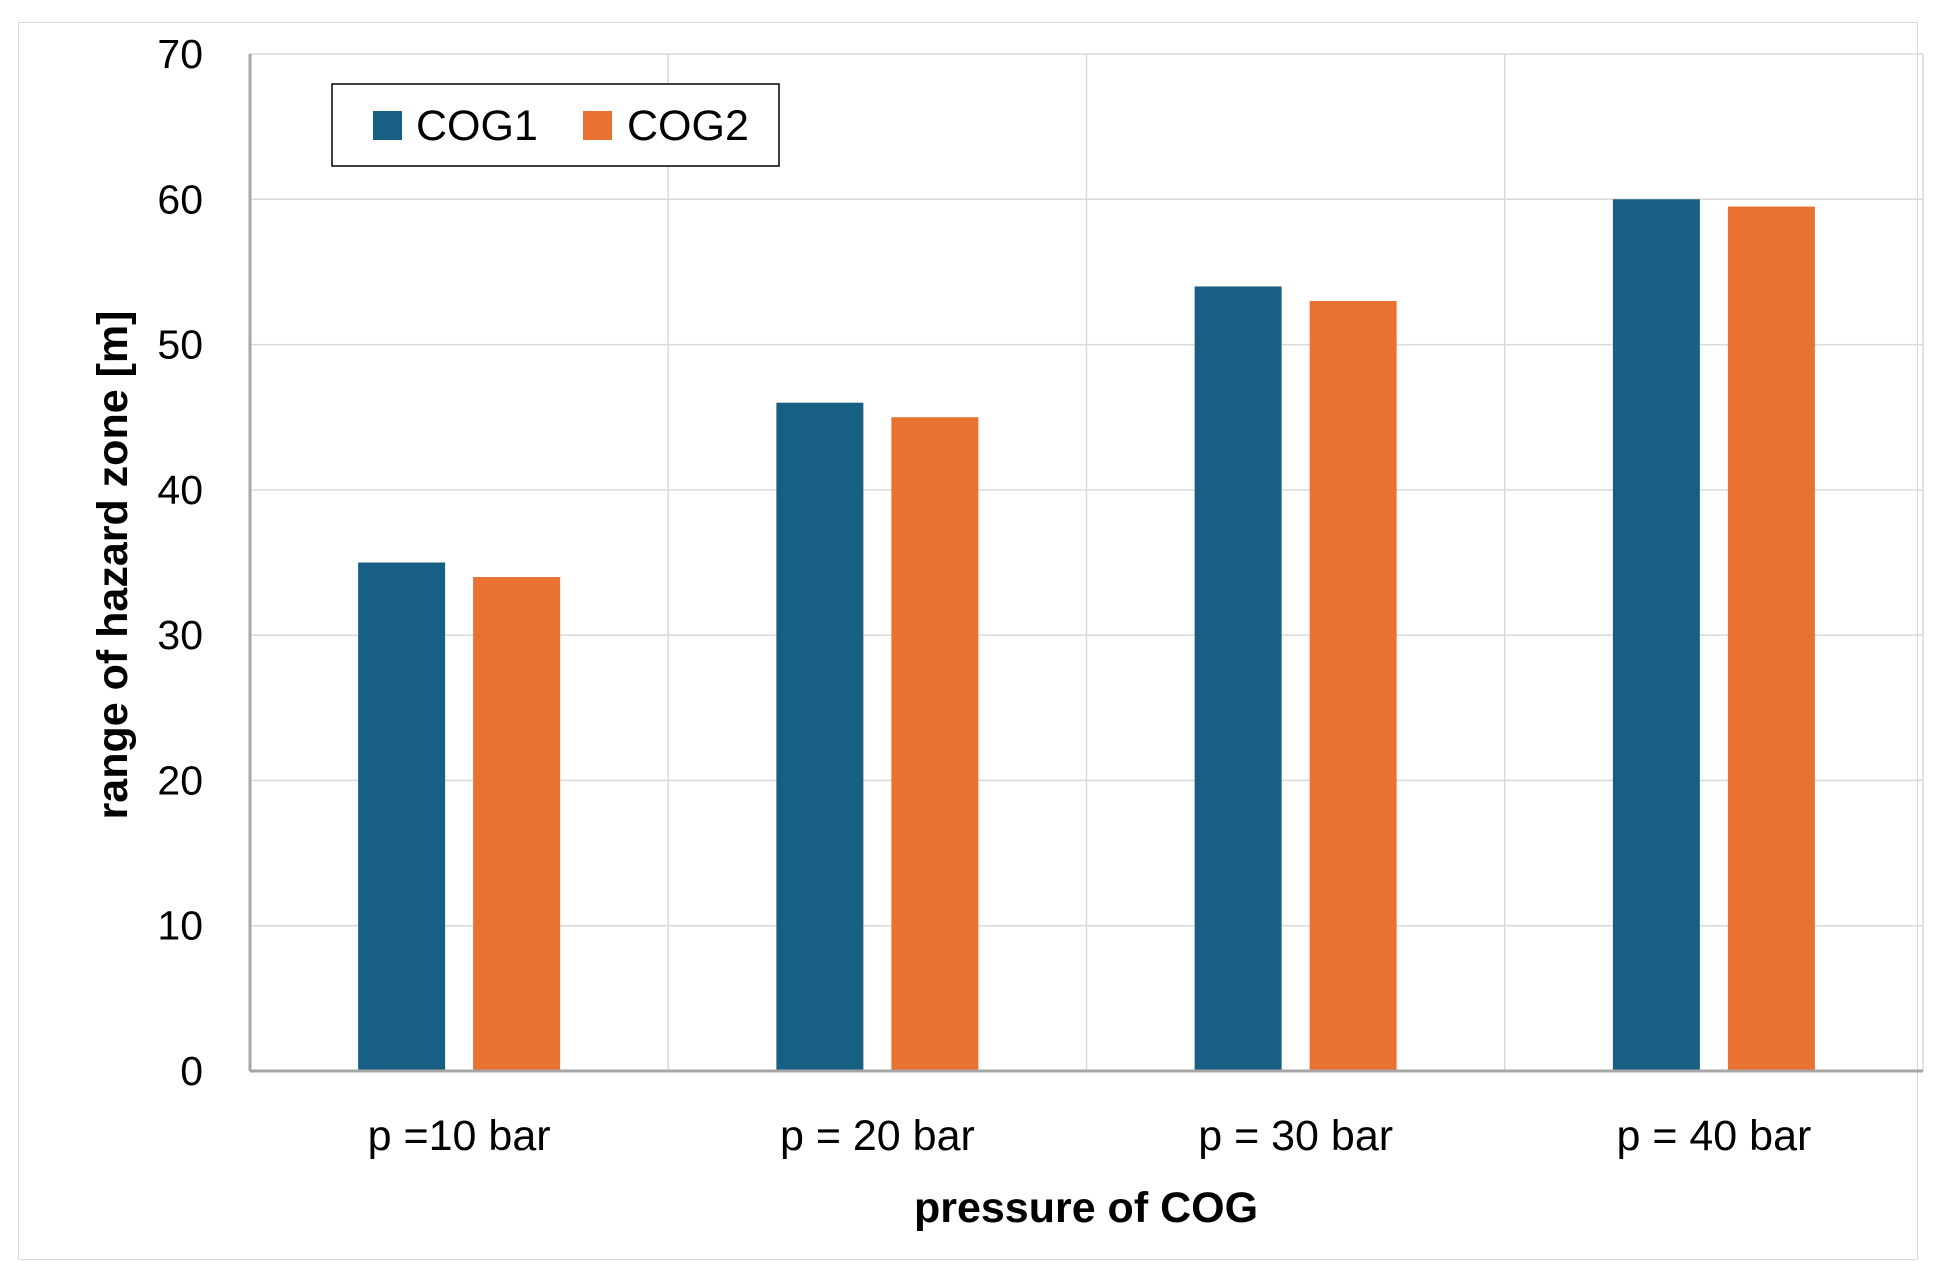 The height and width of the screenshot is (1282, 1937). What do you see at coordinates (597, 125) in the screenshot?
I see `legend-swatch-cog2` at bounding box center [597, 125].